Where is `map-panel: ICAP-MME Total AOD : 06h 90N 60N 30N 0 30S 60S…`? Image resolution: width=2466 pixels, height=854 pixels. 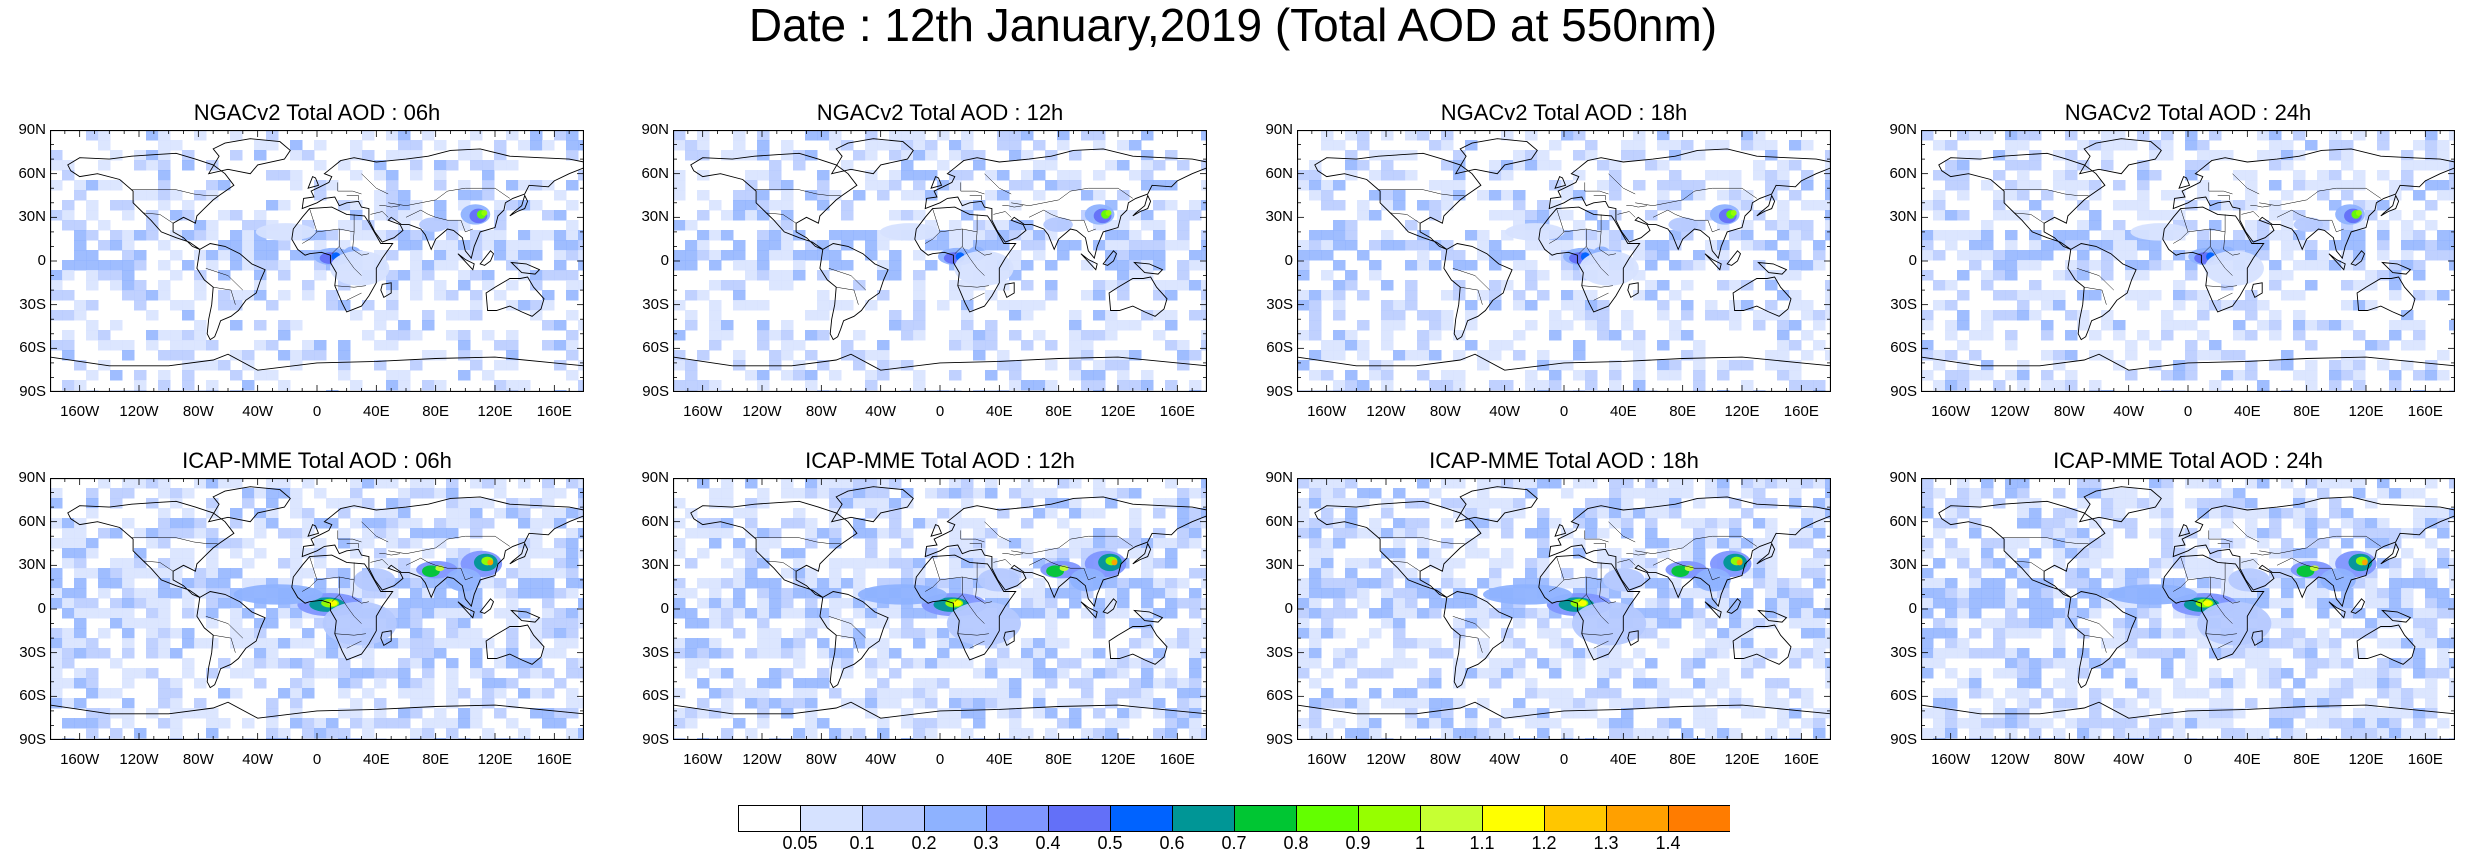 map-panel: ICAP-MME Total AOD : 06h 90N 60N 30N 0 30S 60S… is located at coordinates (301, 608).